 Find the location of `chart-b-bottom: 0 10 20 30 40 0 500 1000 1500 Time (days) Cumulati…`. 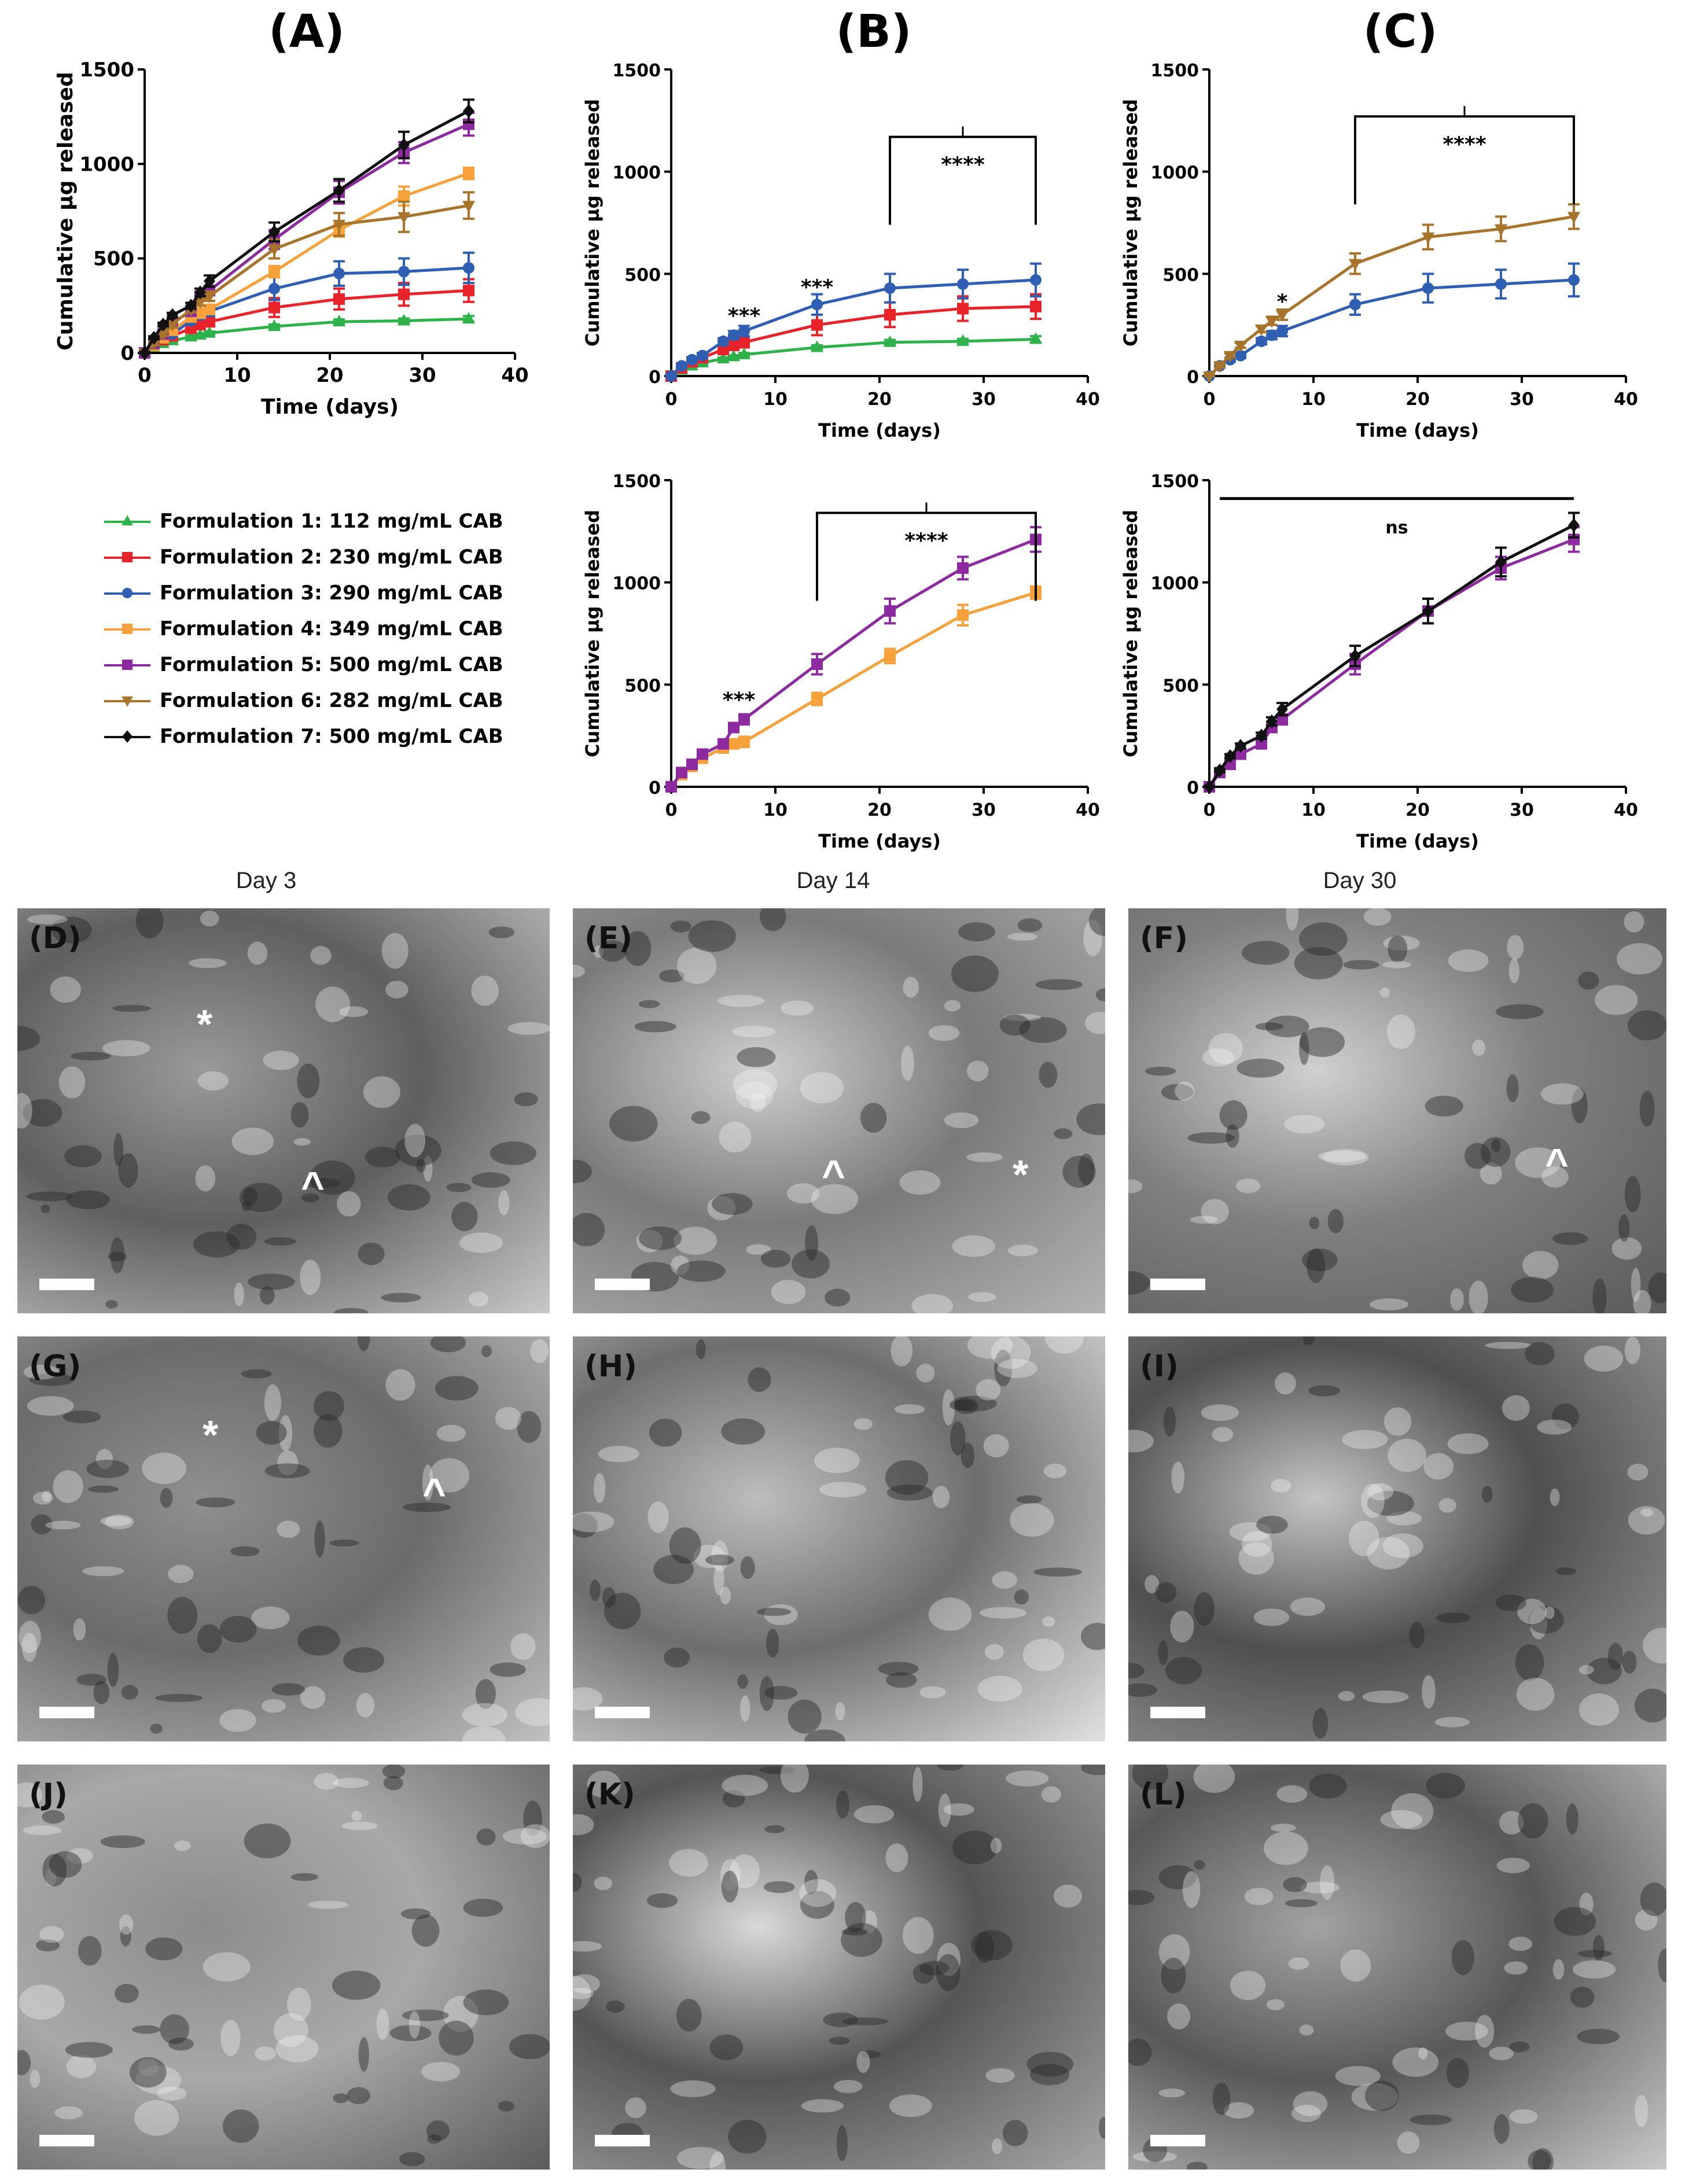

chart-b-bottom: 0 10 20 30 40 0 500 1000 1500 Time (days) Cumulati… is located at coordinates (841, 662).